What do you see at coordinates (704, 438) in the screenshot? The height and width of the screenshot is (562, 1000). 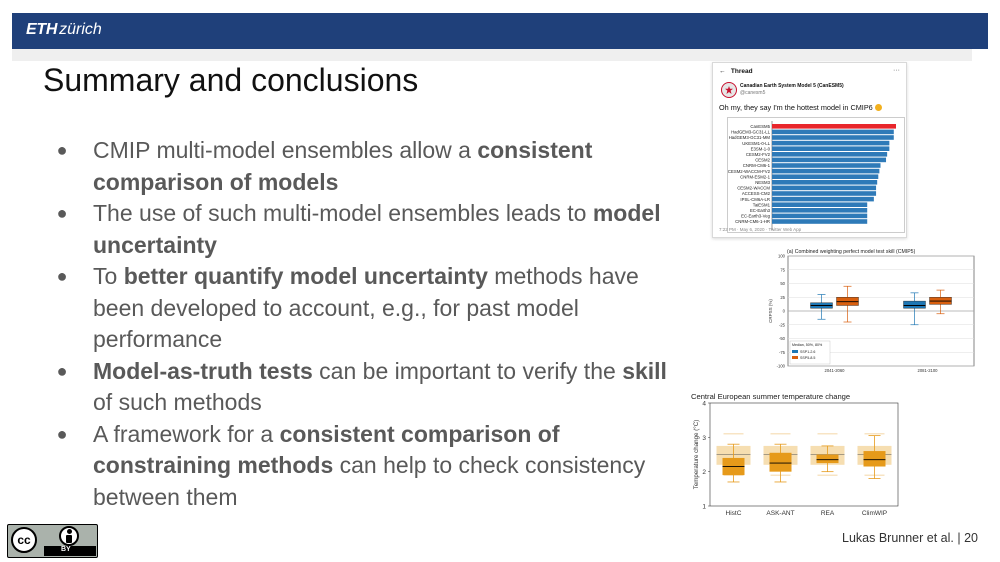 I see `chart2-tick-label: 3` at bounding box center [704, 438].